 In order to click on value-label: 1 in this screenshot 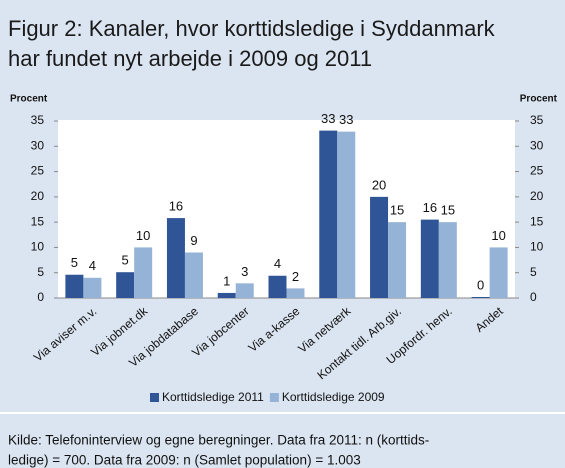, I will do `click(226, 280)`.